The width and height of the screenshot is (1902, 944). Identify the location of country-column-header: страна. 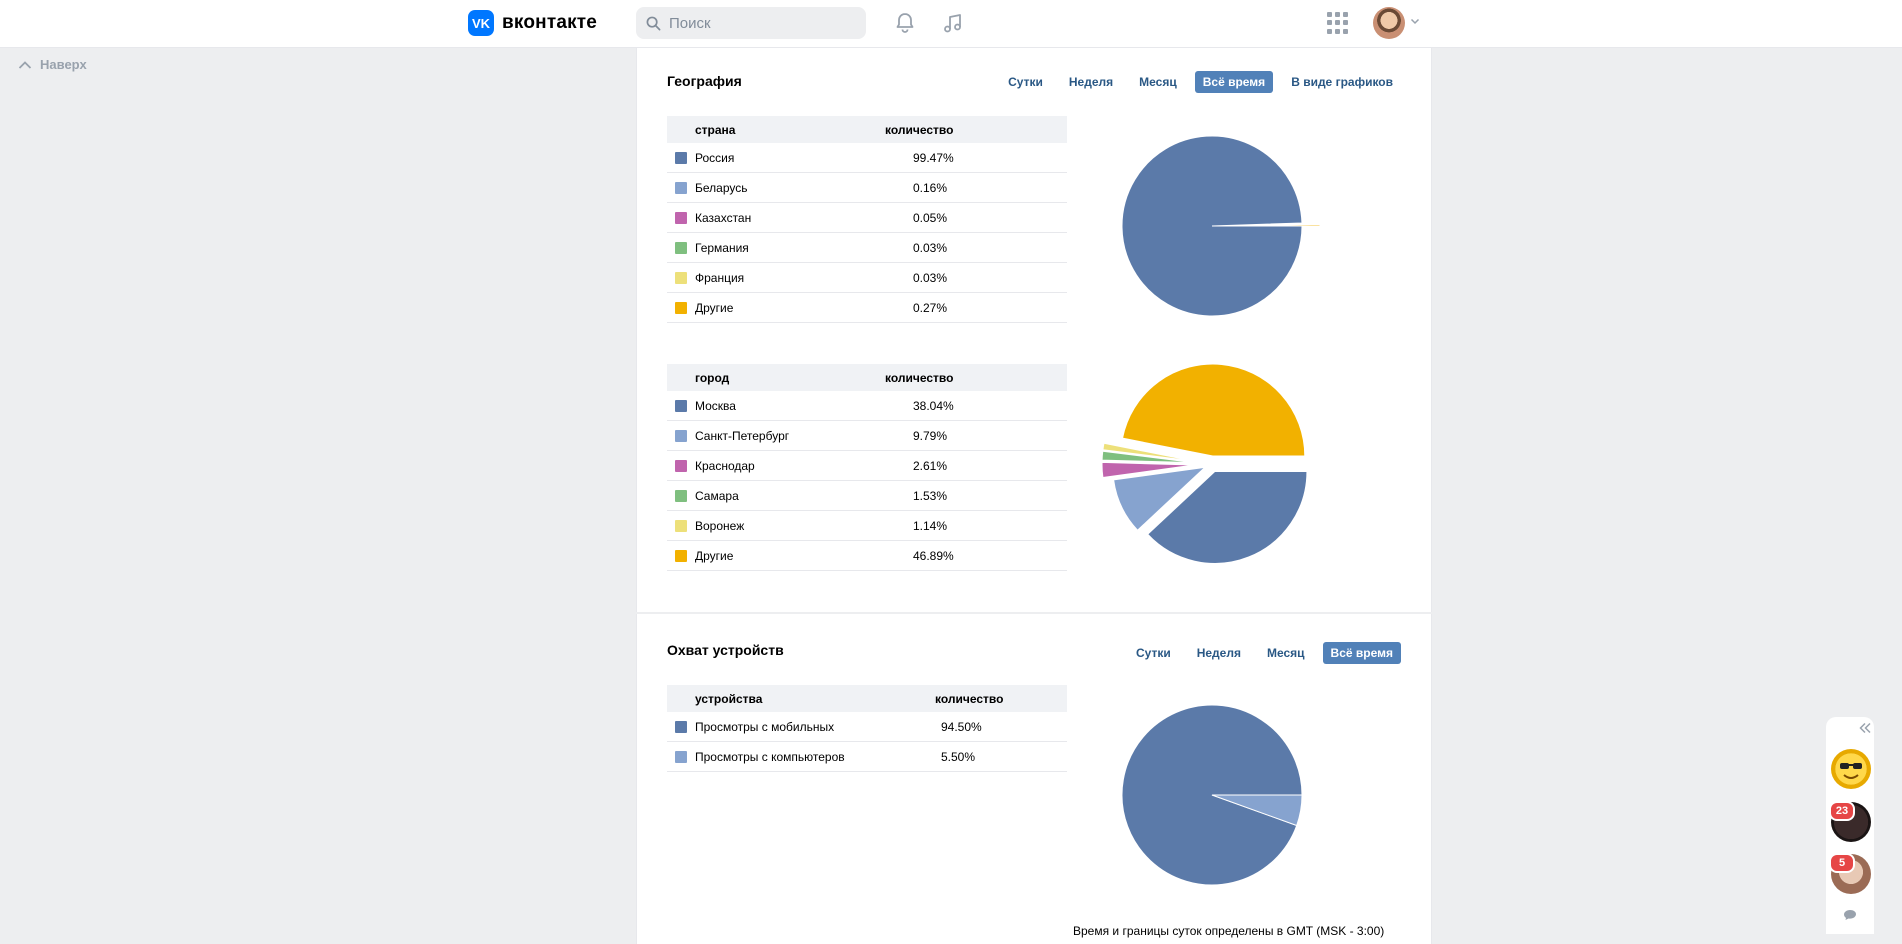
(715, 129).